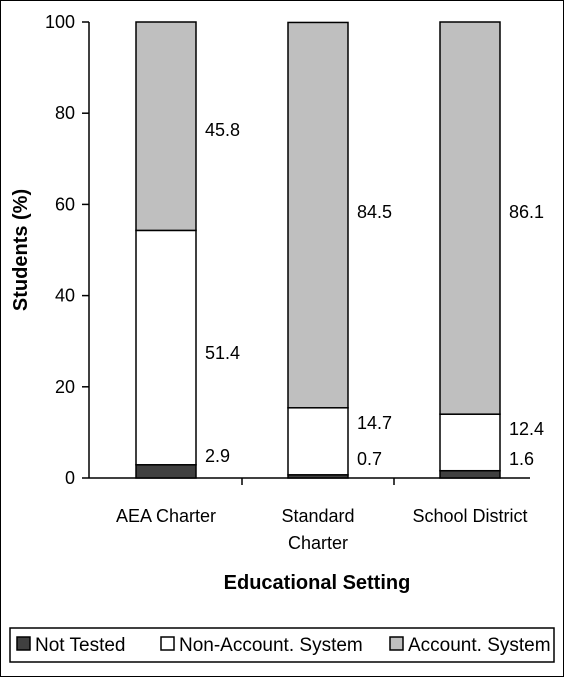 This screenshot has height=677, width=564. Describe the element at coordinates (23, 643) in the screenshot. I see `legend-item-not-tested-swatch` at that location.